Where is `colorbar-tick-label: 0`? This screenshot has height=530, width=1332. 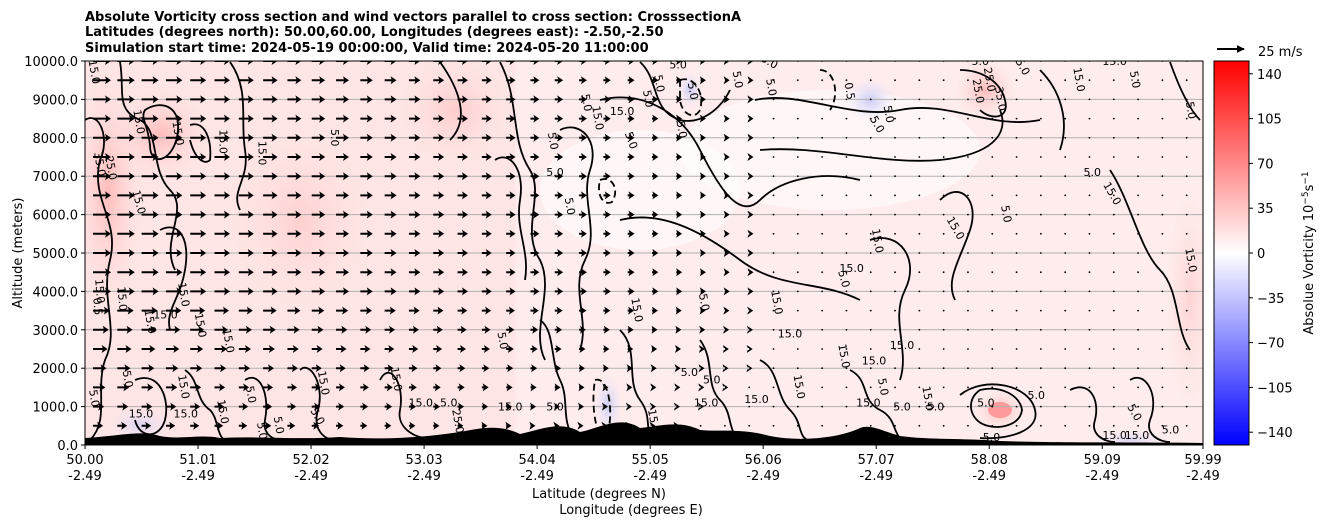
colorbar-tick-label: 0 is located at coordinates (1261, 254).